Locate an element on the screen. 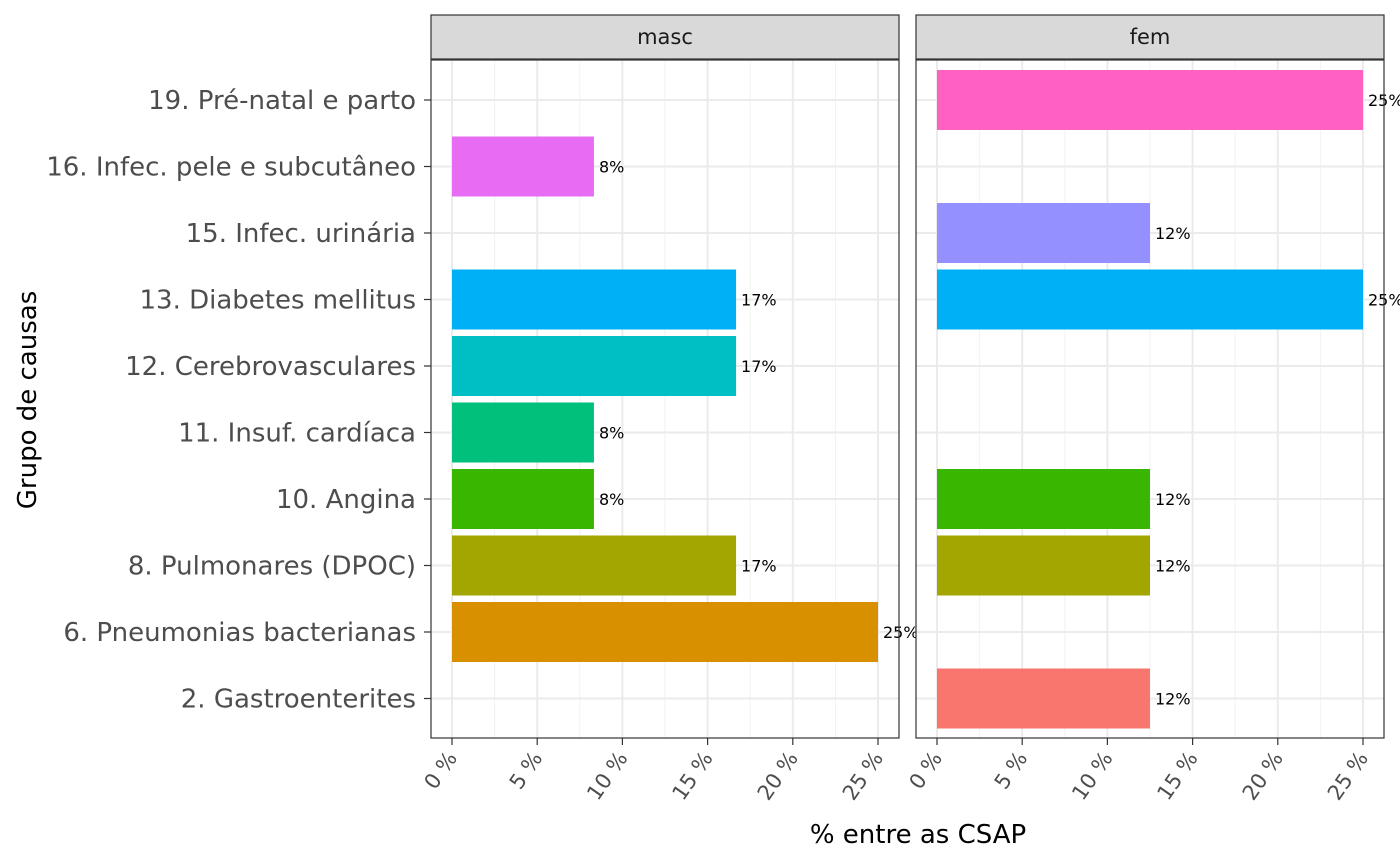  category-label: 16. Infec. pele e subcutâneo is located at coordinates (231, 168).